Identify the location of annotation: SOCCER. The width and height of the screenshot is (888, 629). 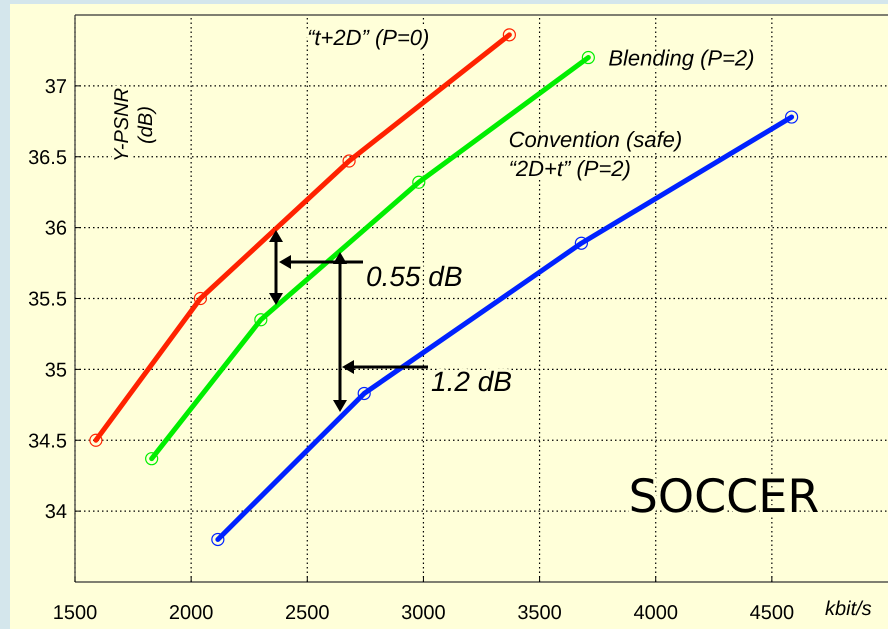
(724, 496).